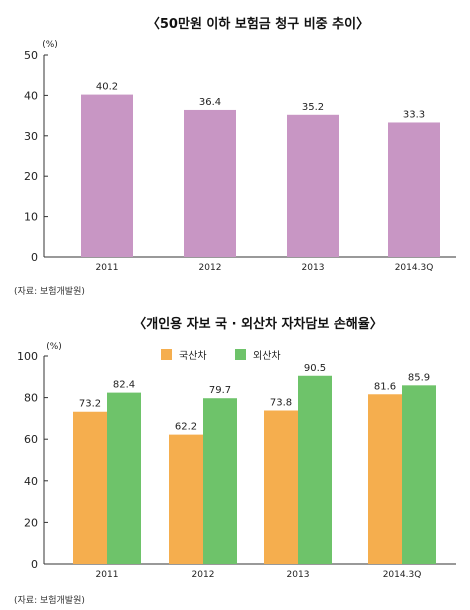 The height and width of the screenshot is (610, 470). I want to click on chart-1-value-label: 35.2, so click(313, 107).